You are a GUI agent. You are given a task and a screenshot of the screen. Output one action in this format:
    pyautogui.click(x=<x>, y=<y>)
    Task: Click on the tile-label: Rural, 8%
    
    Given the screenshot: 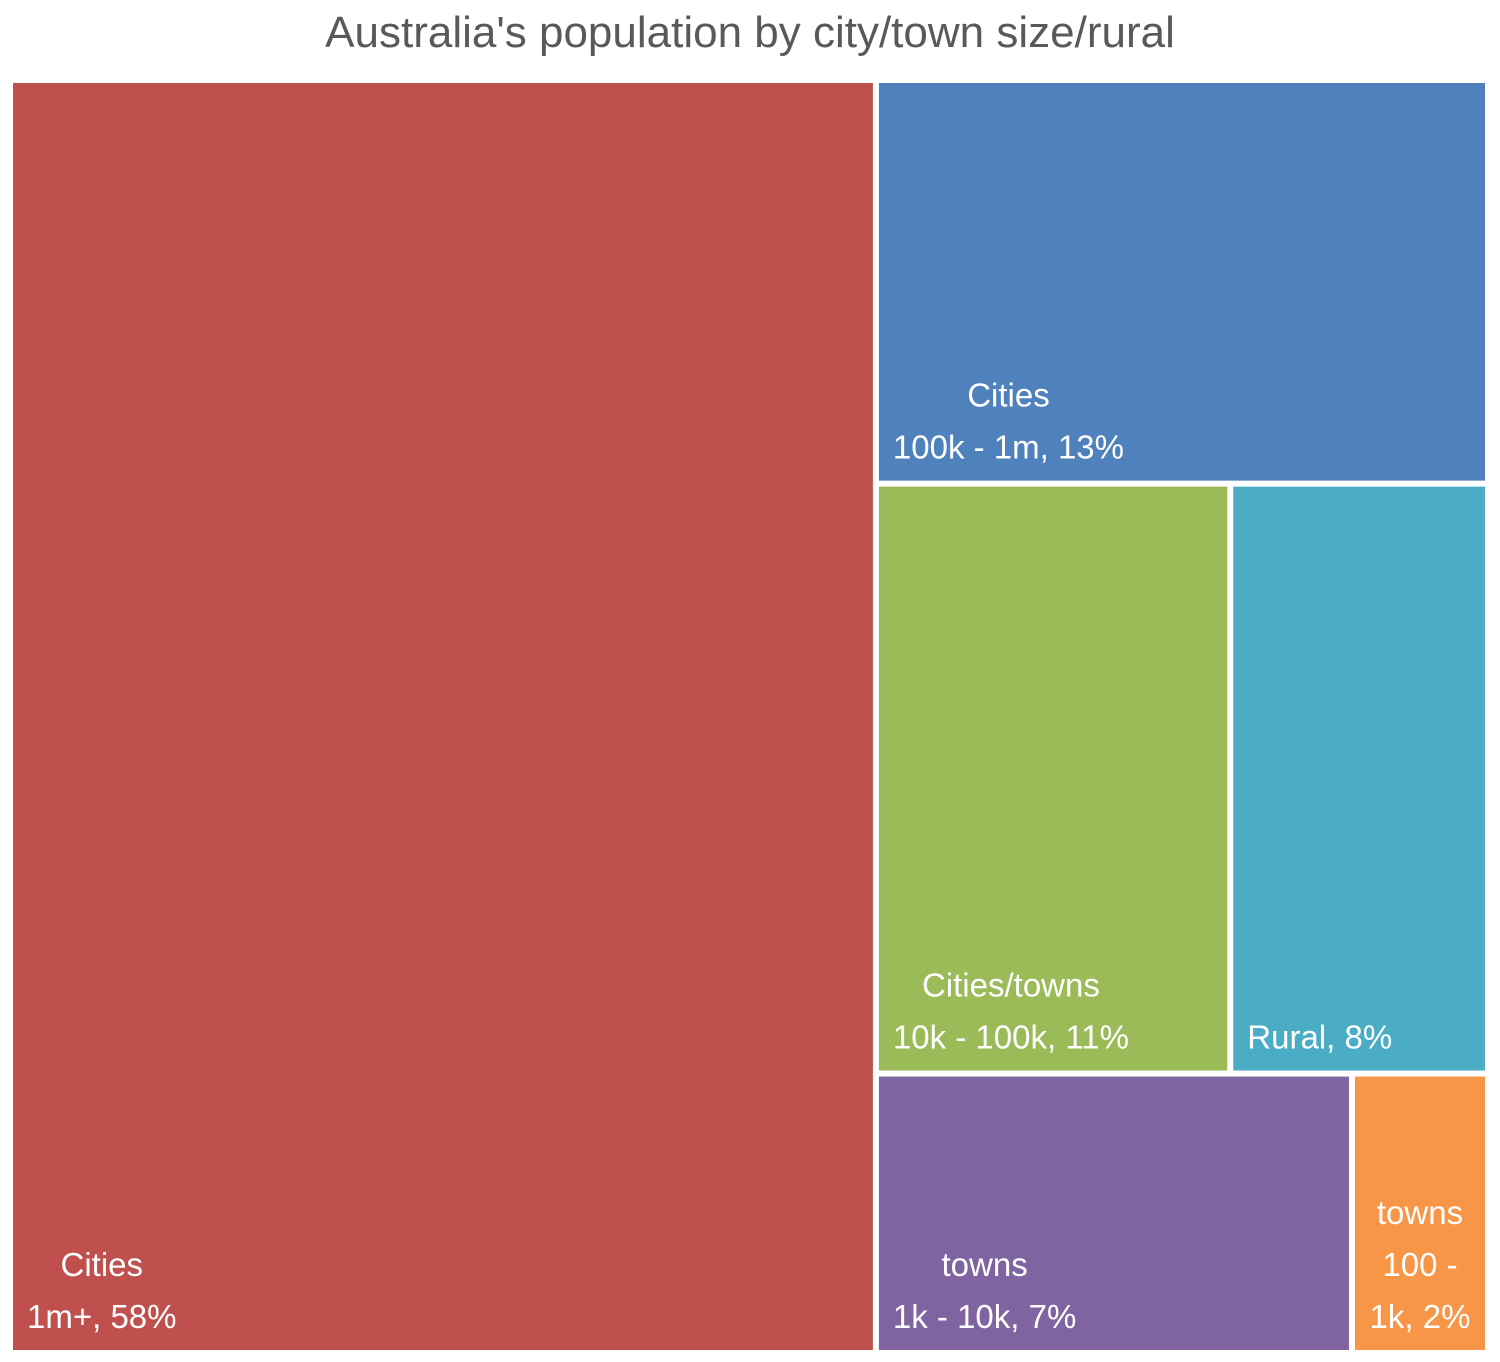 What is the action you would take?
    pyautogui.click(x=1319, y=1037)
    